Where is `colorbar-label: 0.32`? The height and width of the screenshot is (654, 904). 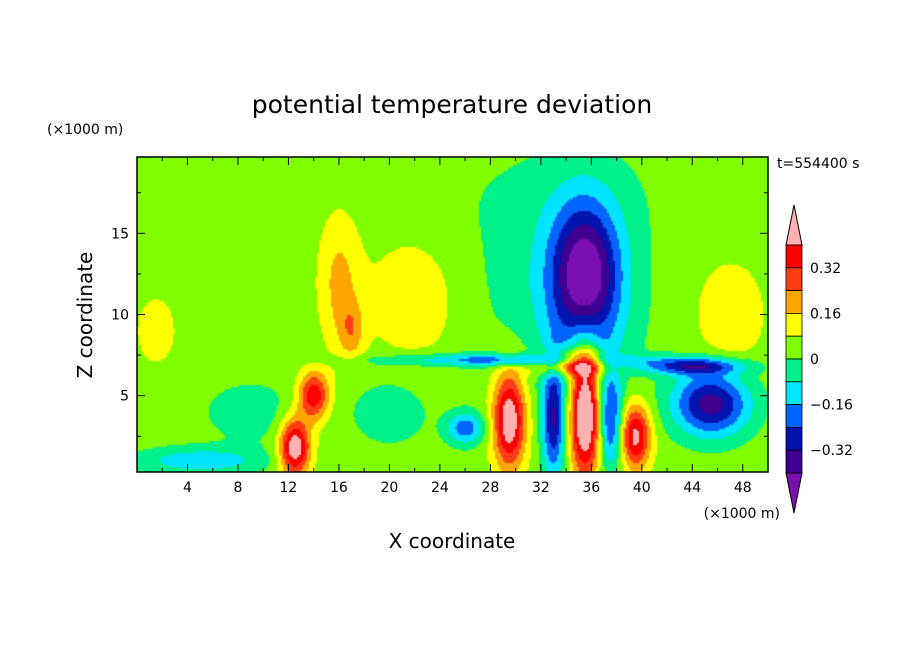 colorbar-label: 0.32 is located at coordinates (825, 269).